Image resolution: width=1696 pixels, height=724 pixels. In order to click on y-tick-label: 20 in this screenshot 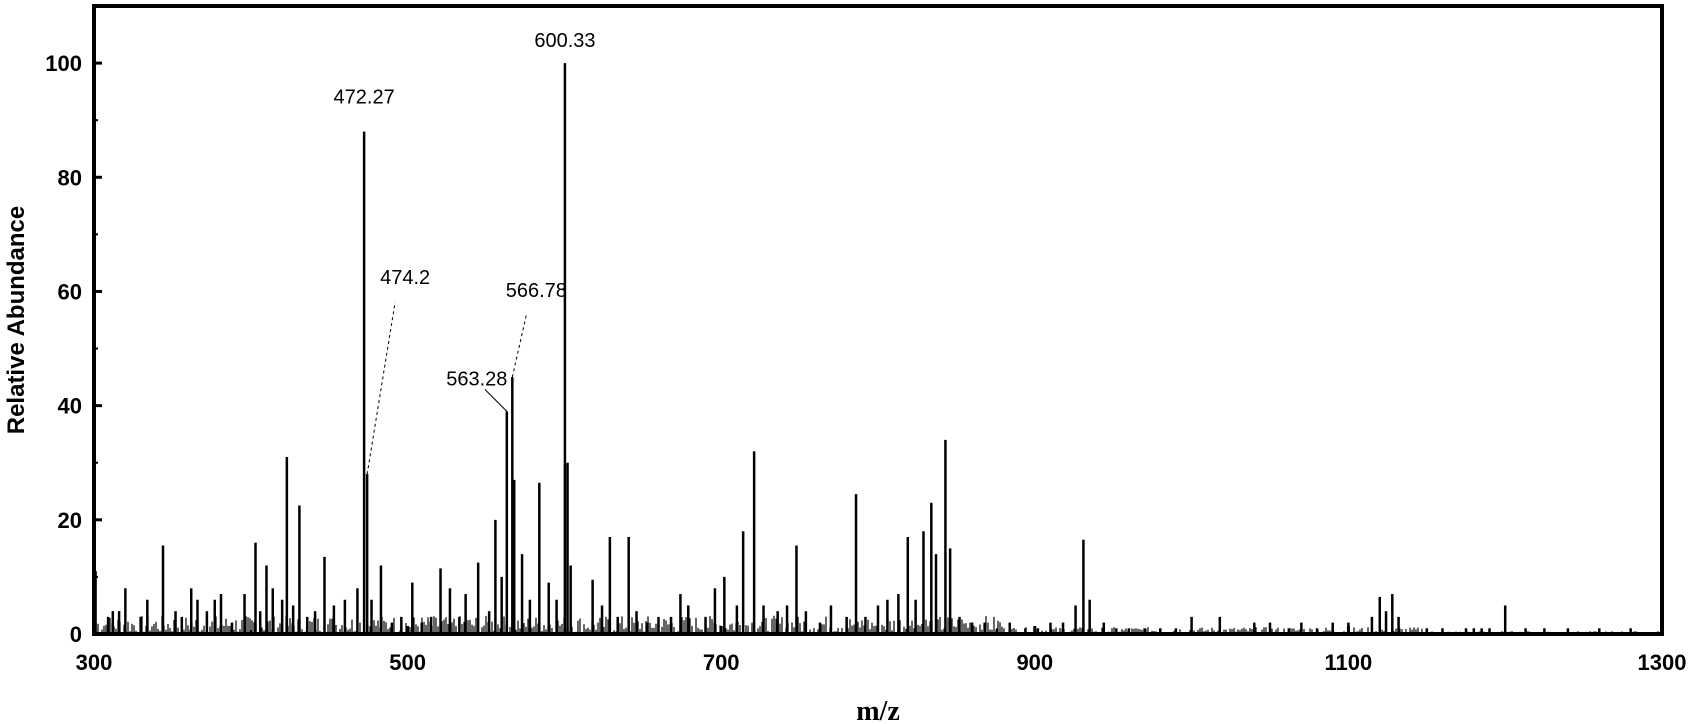, I will do `click(70, 520)`.